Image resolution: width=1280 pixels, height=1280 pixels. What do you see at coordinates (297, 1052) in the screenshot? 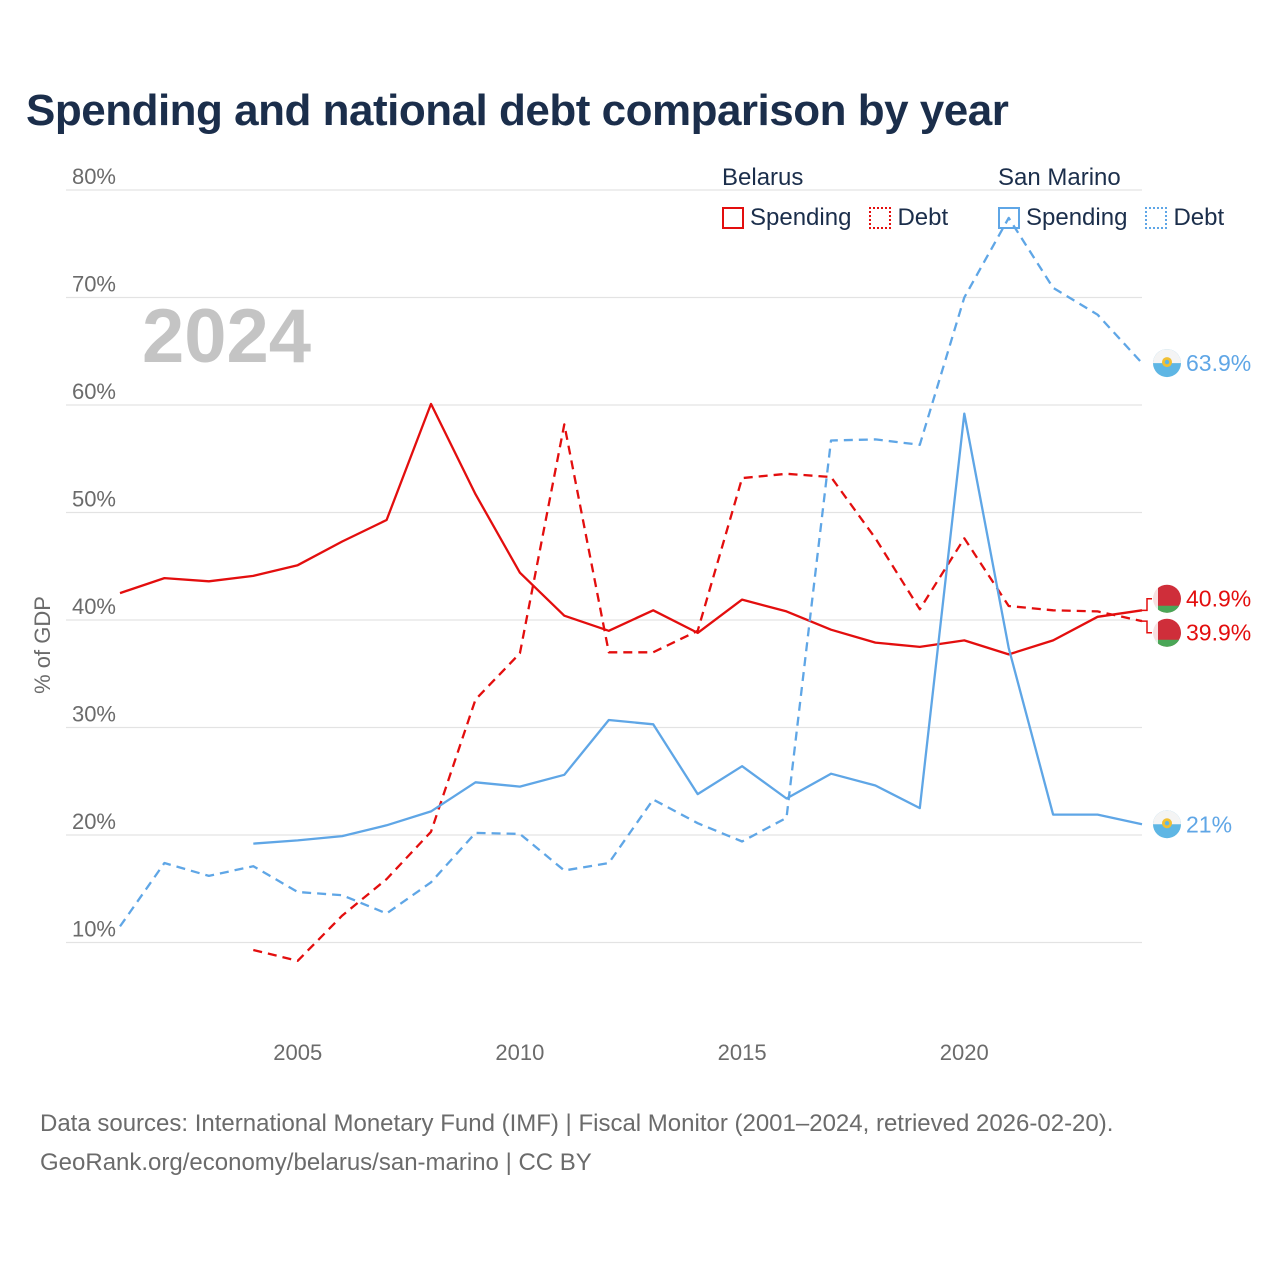
I see `x-tick-label: 2005` at bounding box center [297, 1052].